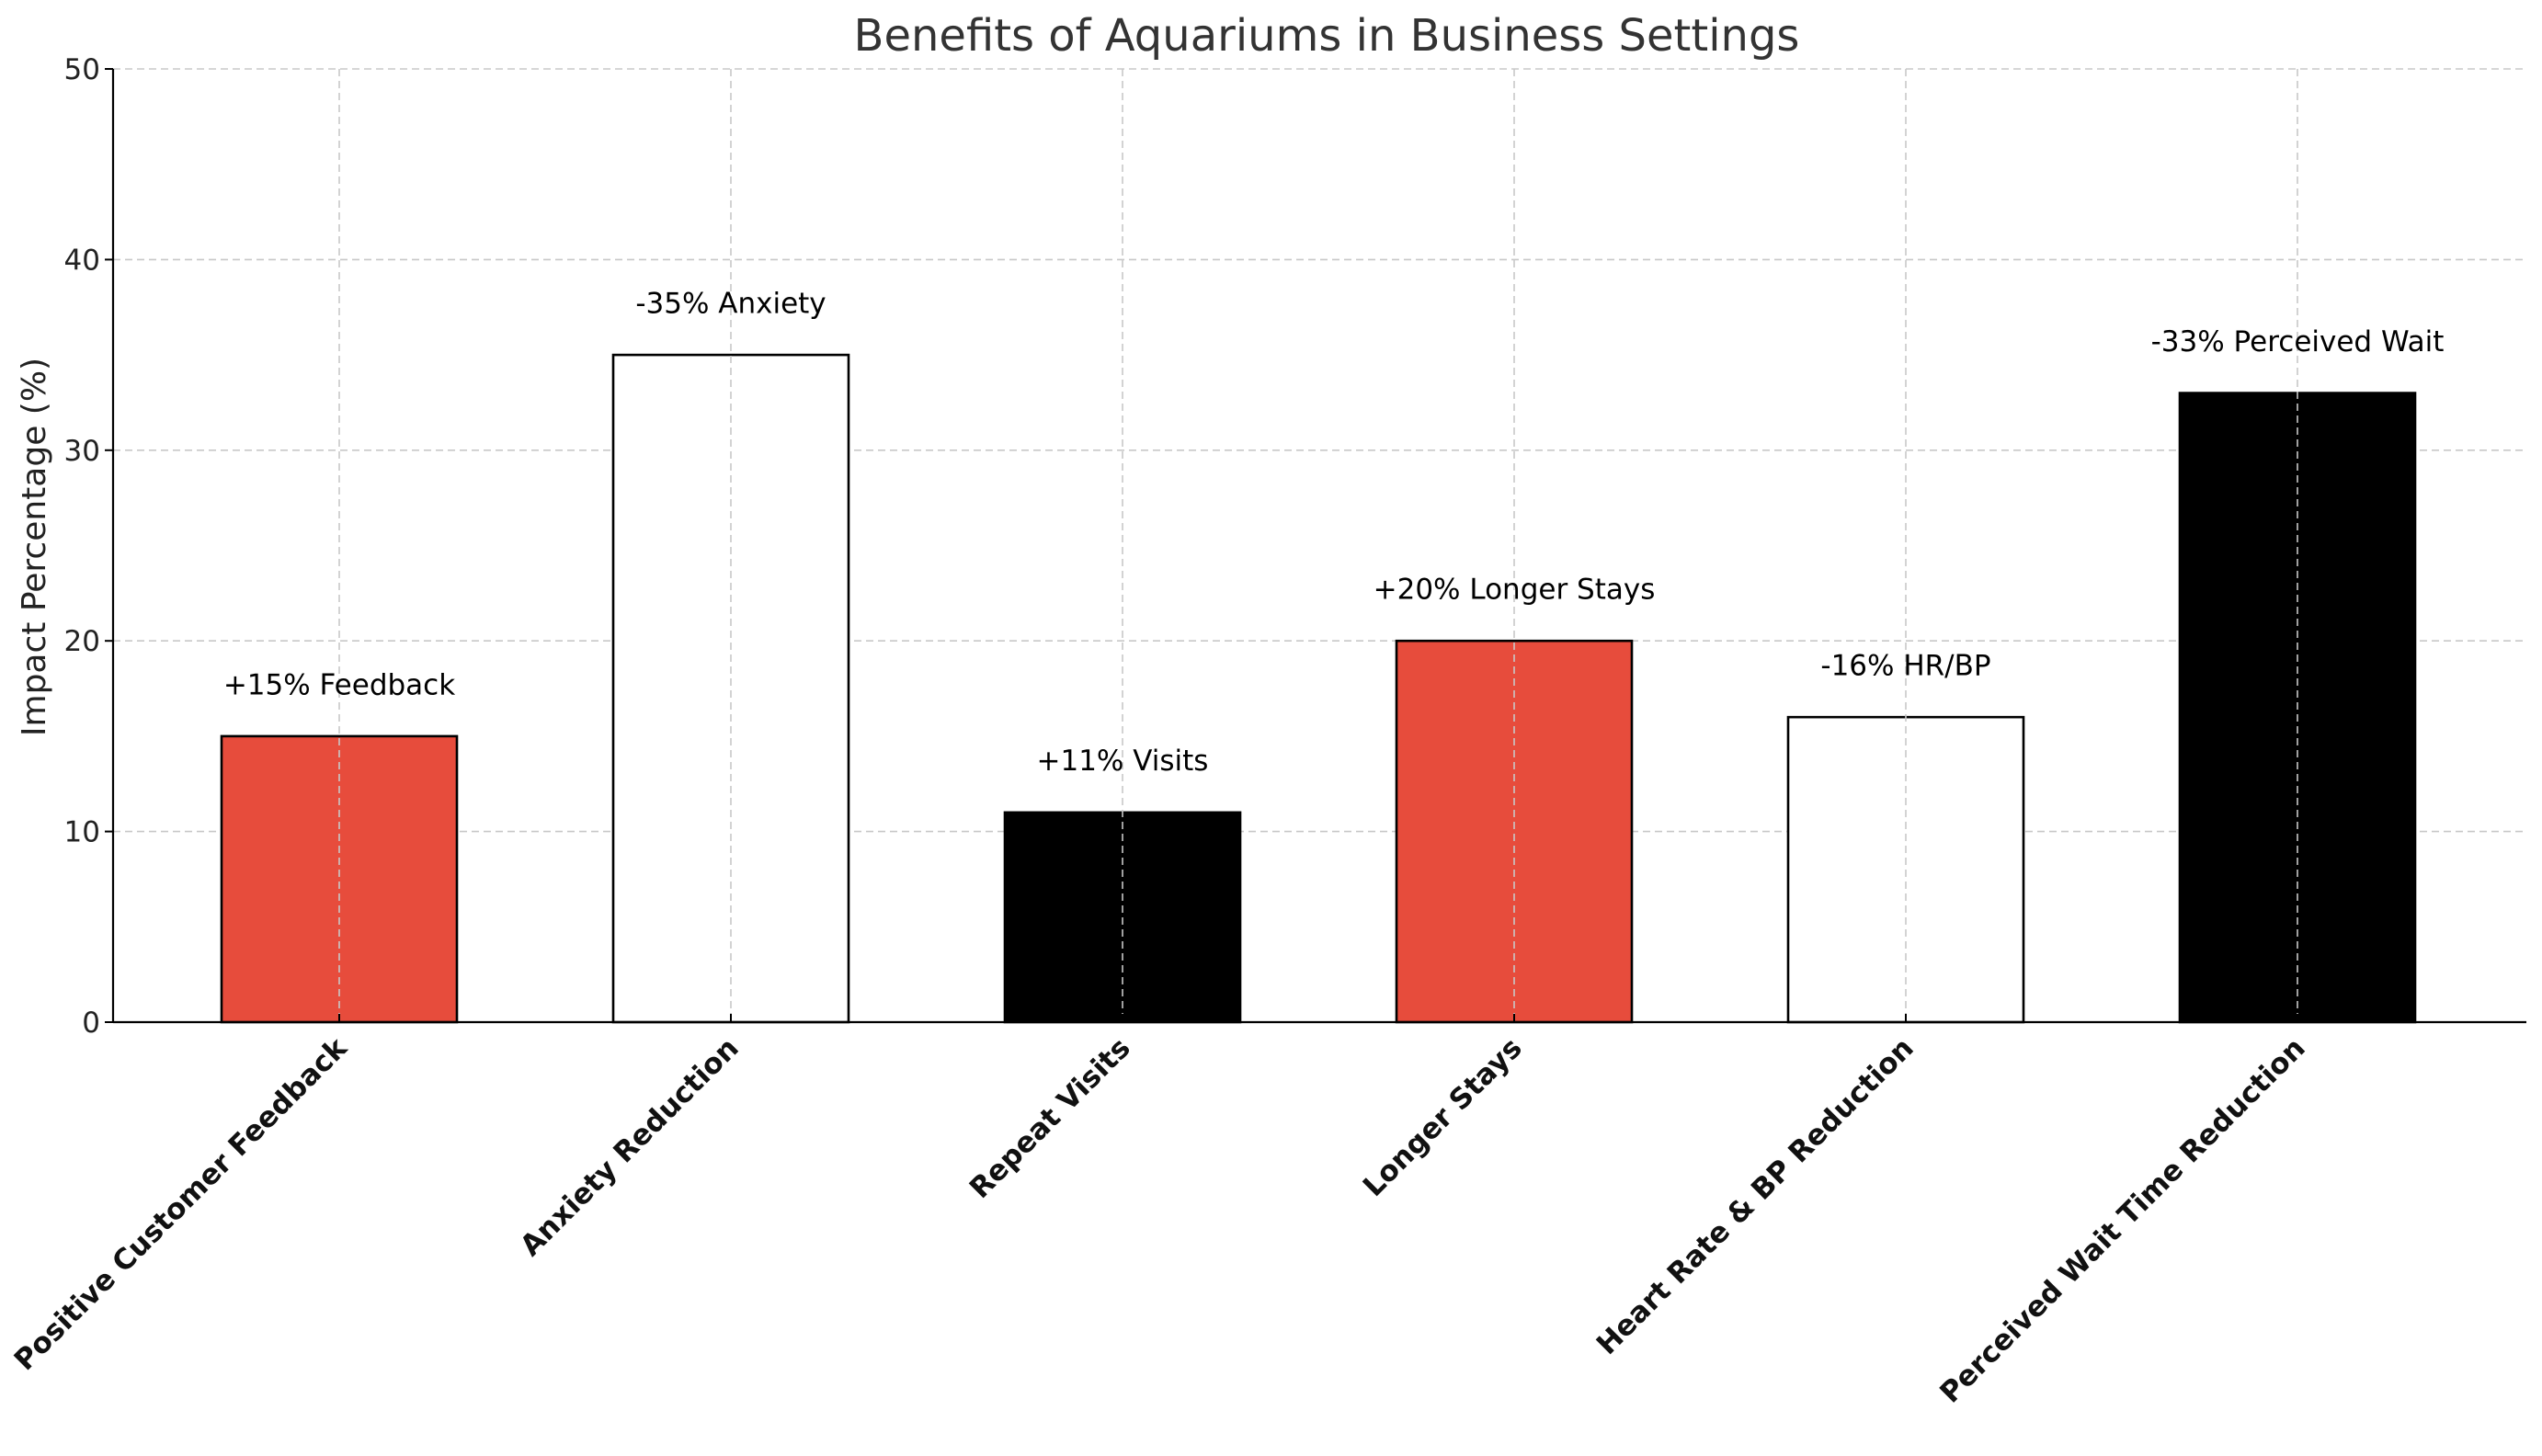  I want to click on bar-data-label: +15% Feedback, so click(339, 684).